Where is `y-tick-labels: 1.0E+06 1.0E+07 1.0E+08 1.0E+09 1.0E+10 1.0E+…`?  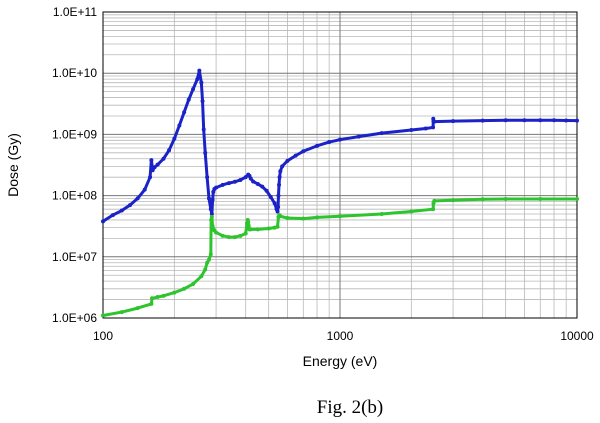 y-tick-labels: 1.0E+06 1.0E+07 1.0E+08 1.0E+09 1.0E+10 1.0E+… is located at coordinates (74, 165).